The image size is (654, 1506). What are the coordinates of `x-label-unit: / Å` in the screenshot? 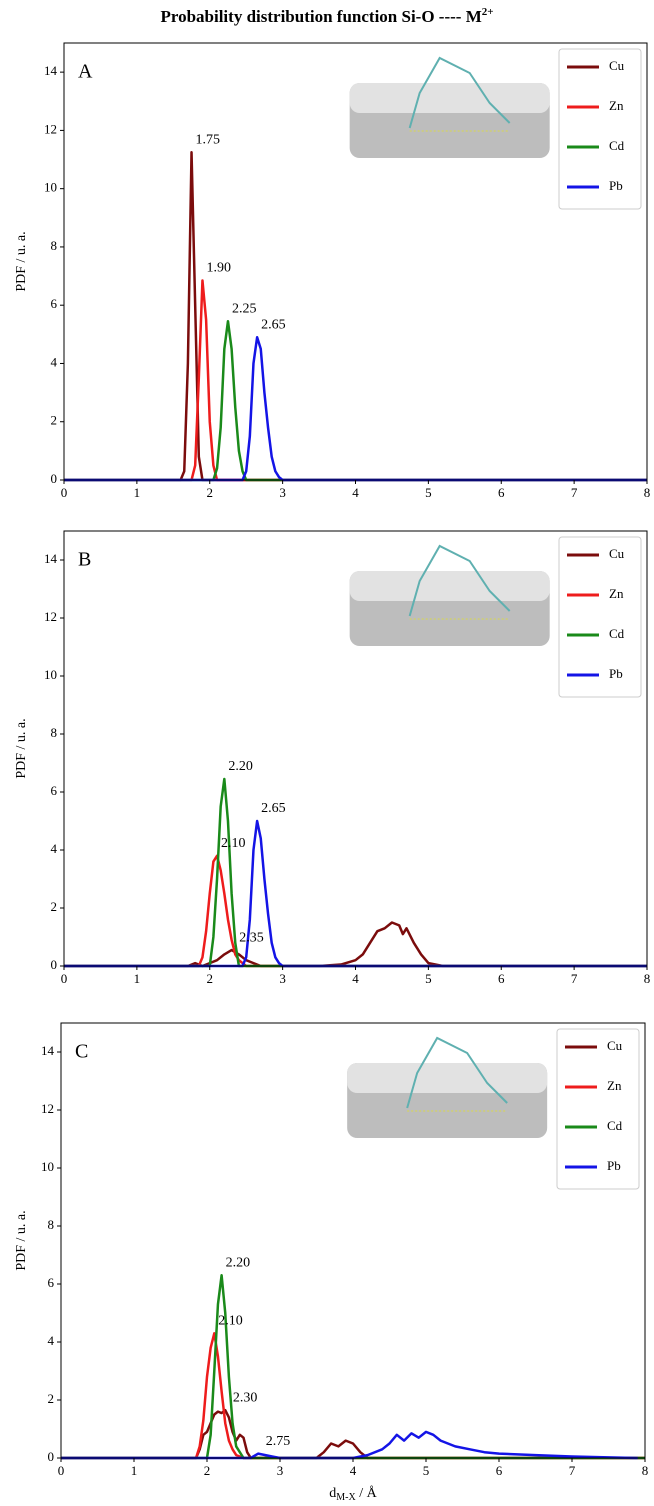 It's located at (367, 1493).